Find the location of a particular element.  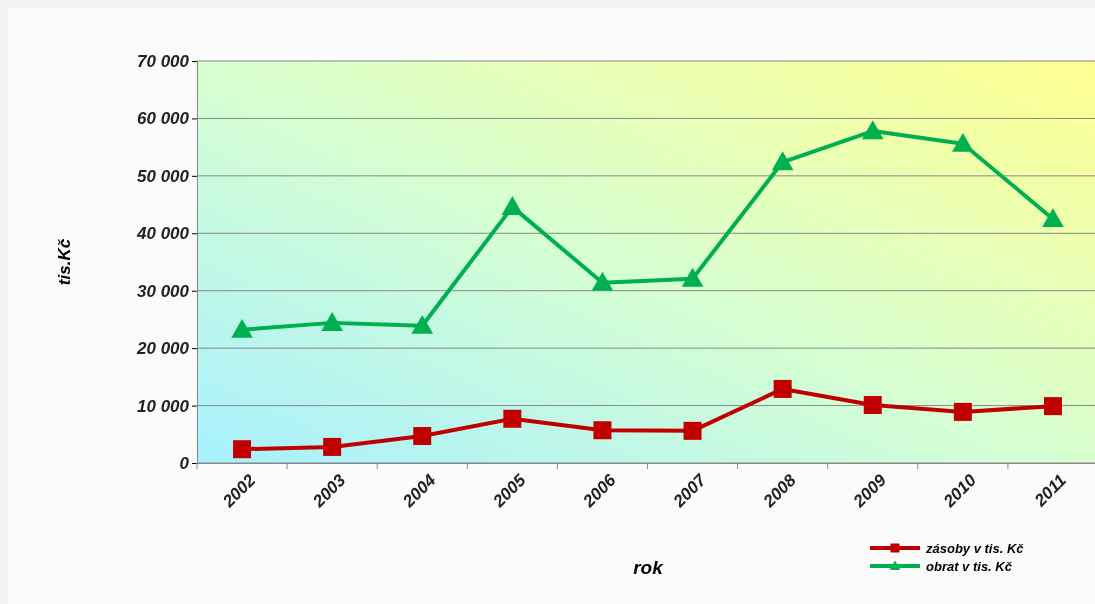

y-tick-label: 20 000 is located at coordinates (163, 349).